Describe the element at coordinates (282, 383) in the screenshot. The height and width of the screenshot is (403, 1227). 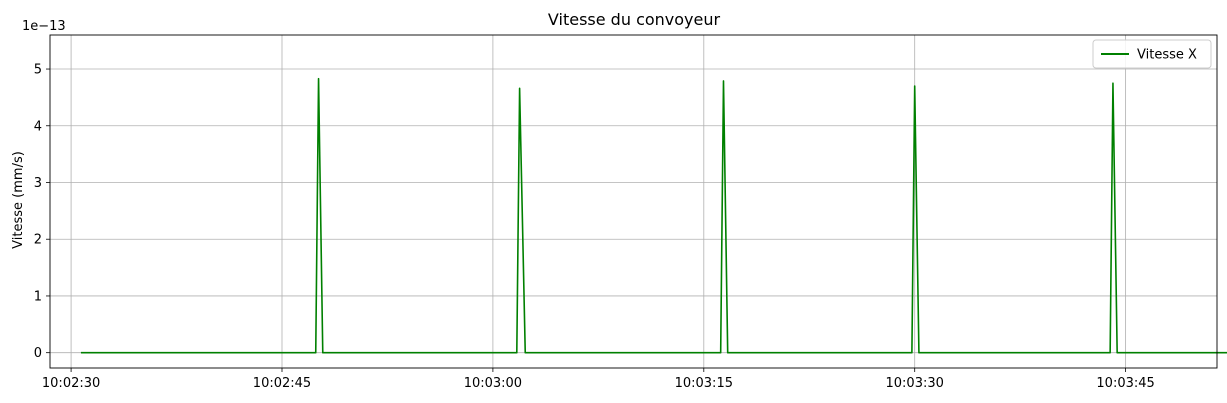
I see `x-tick-label: 10:02:45` at that location.